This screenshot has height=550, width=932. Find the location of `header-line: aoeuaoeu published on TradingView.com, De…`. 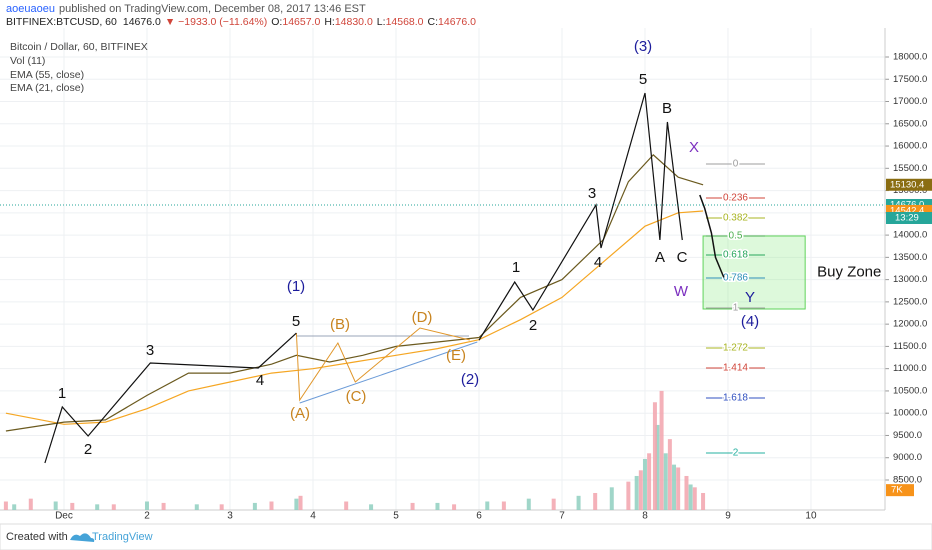

header-line: aoeuaoeu published on TradingView.com, De… is located at coordinates (186, 9).